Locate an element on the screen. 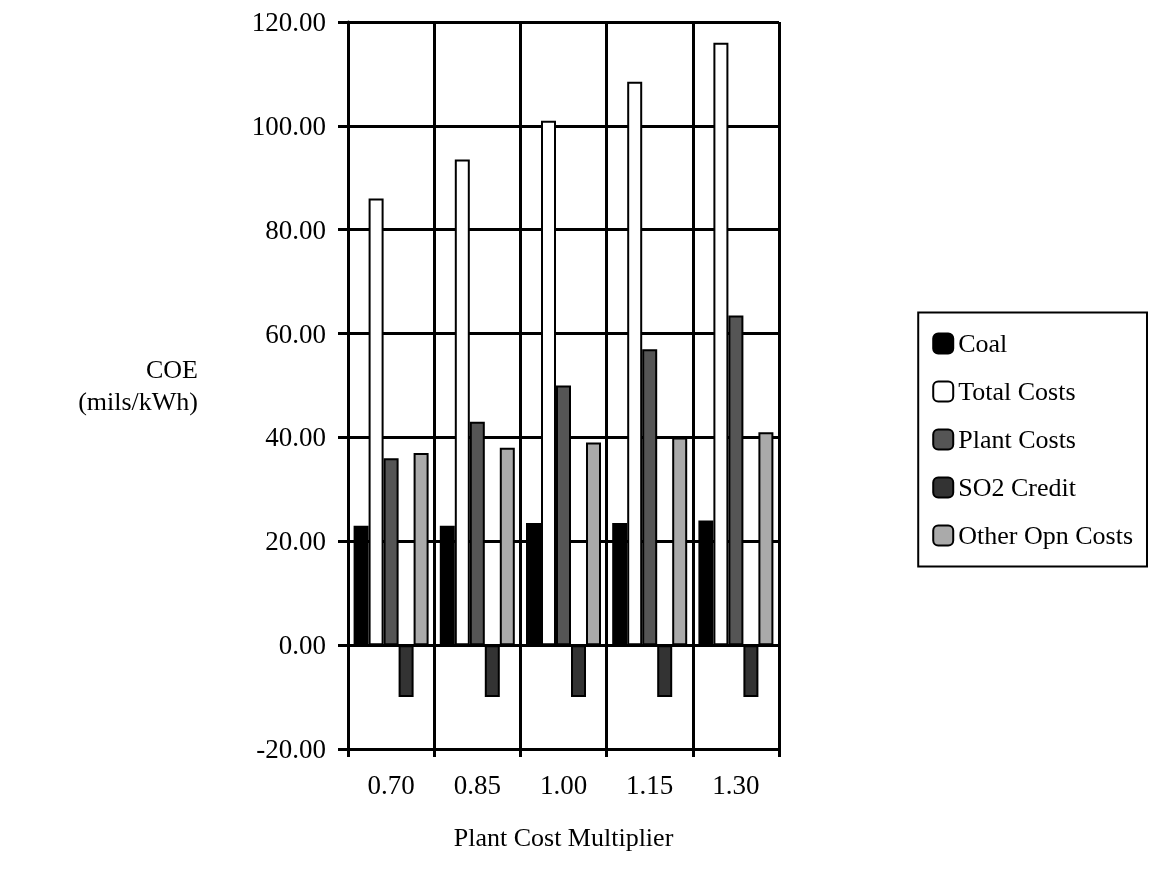 Image resolution: width=1149 pixels, height=879 pixels. legend-label: Other Opn Costs is located at coordinates (1045, 535).